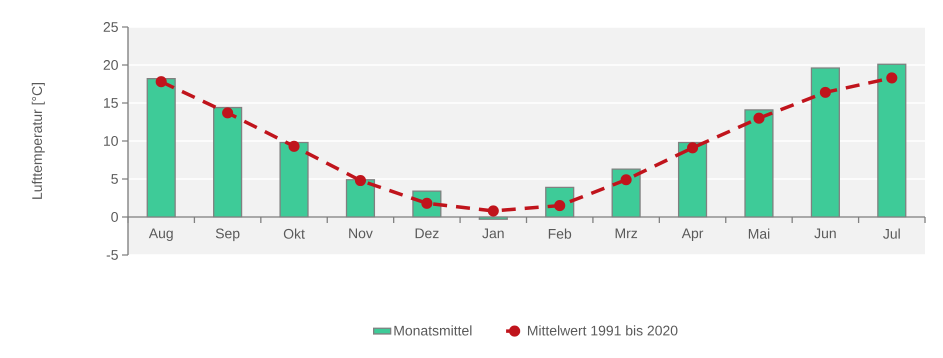 This screenshot has width=943, height=358. I want to click on x-tick-label: Dez, so click(427, 233).